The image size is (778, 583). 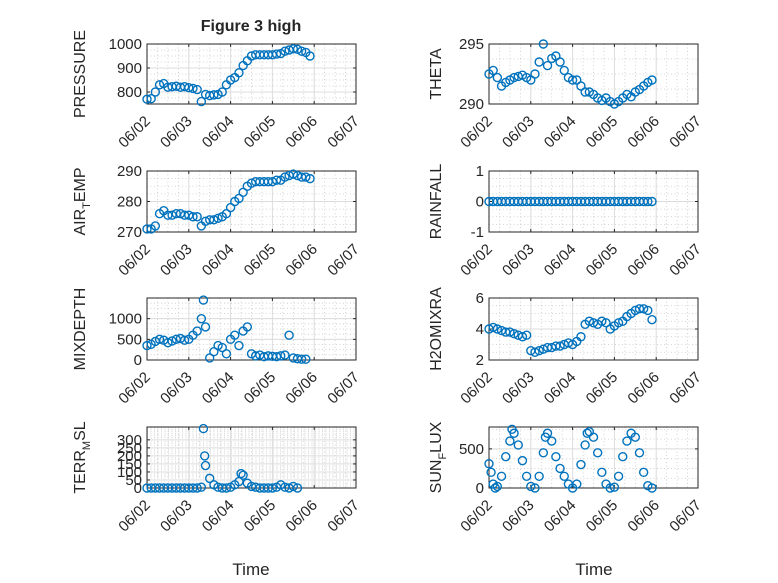 I want to click on figure-title: Figure 3 high, so click(x=251, y=26).